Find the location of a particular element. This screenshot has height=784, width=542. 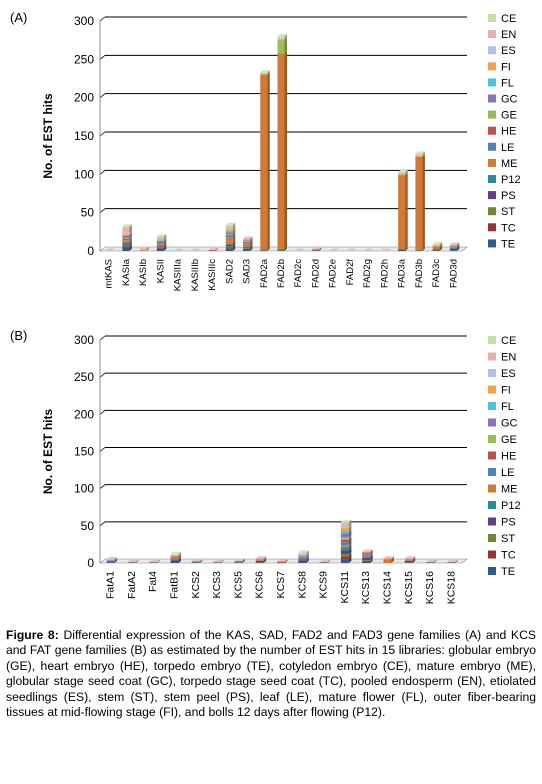

x-tick-label: FAD2e is located at coordinates (333, 273).